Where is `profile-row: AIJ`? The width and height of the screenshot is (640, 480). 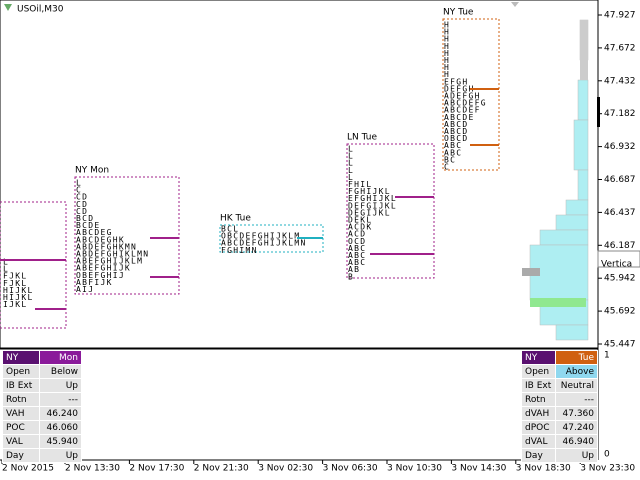 profile-row: AIJ is located at coordinates (85, 289).